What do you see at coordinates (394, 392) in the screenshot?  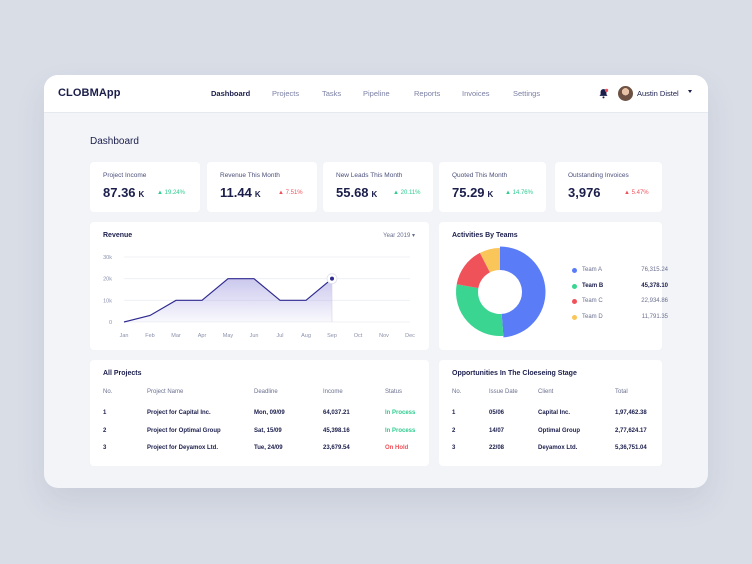 I see `col-header-status: Status` at bounding box center [394, 392].